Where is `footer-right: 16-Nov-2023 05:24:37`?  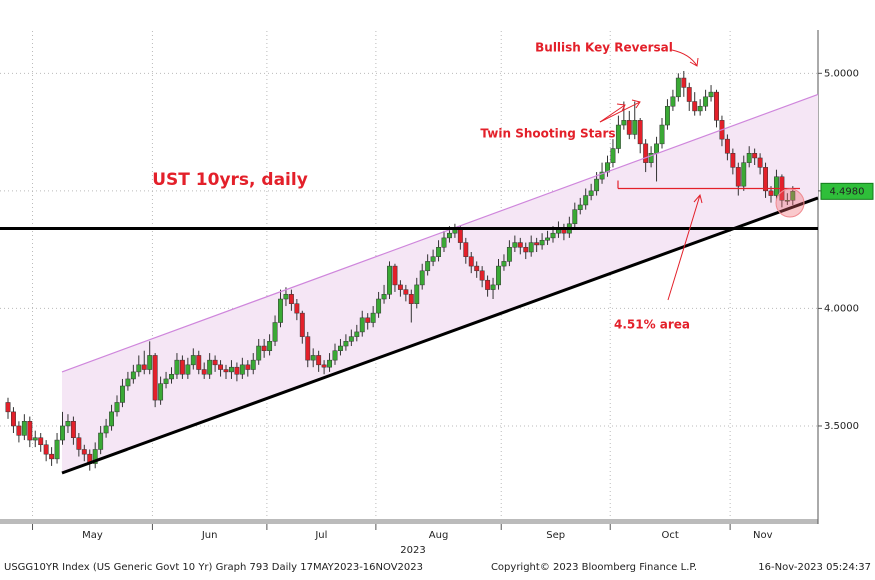
footer-right: 16-Nov-2023 05:24:37 is located at coordinates (814, 567).